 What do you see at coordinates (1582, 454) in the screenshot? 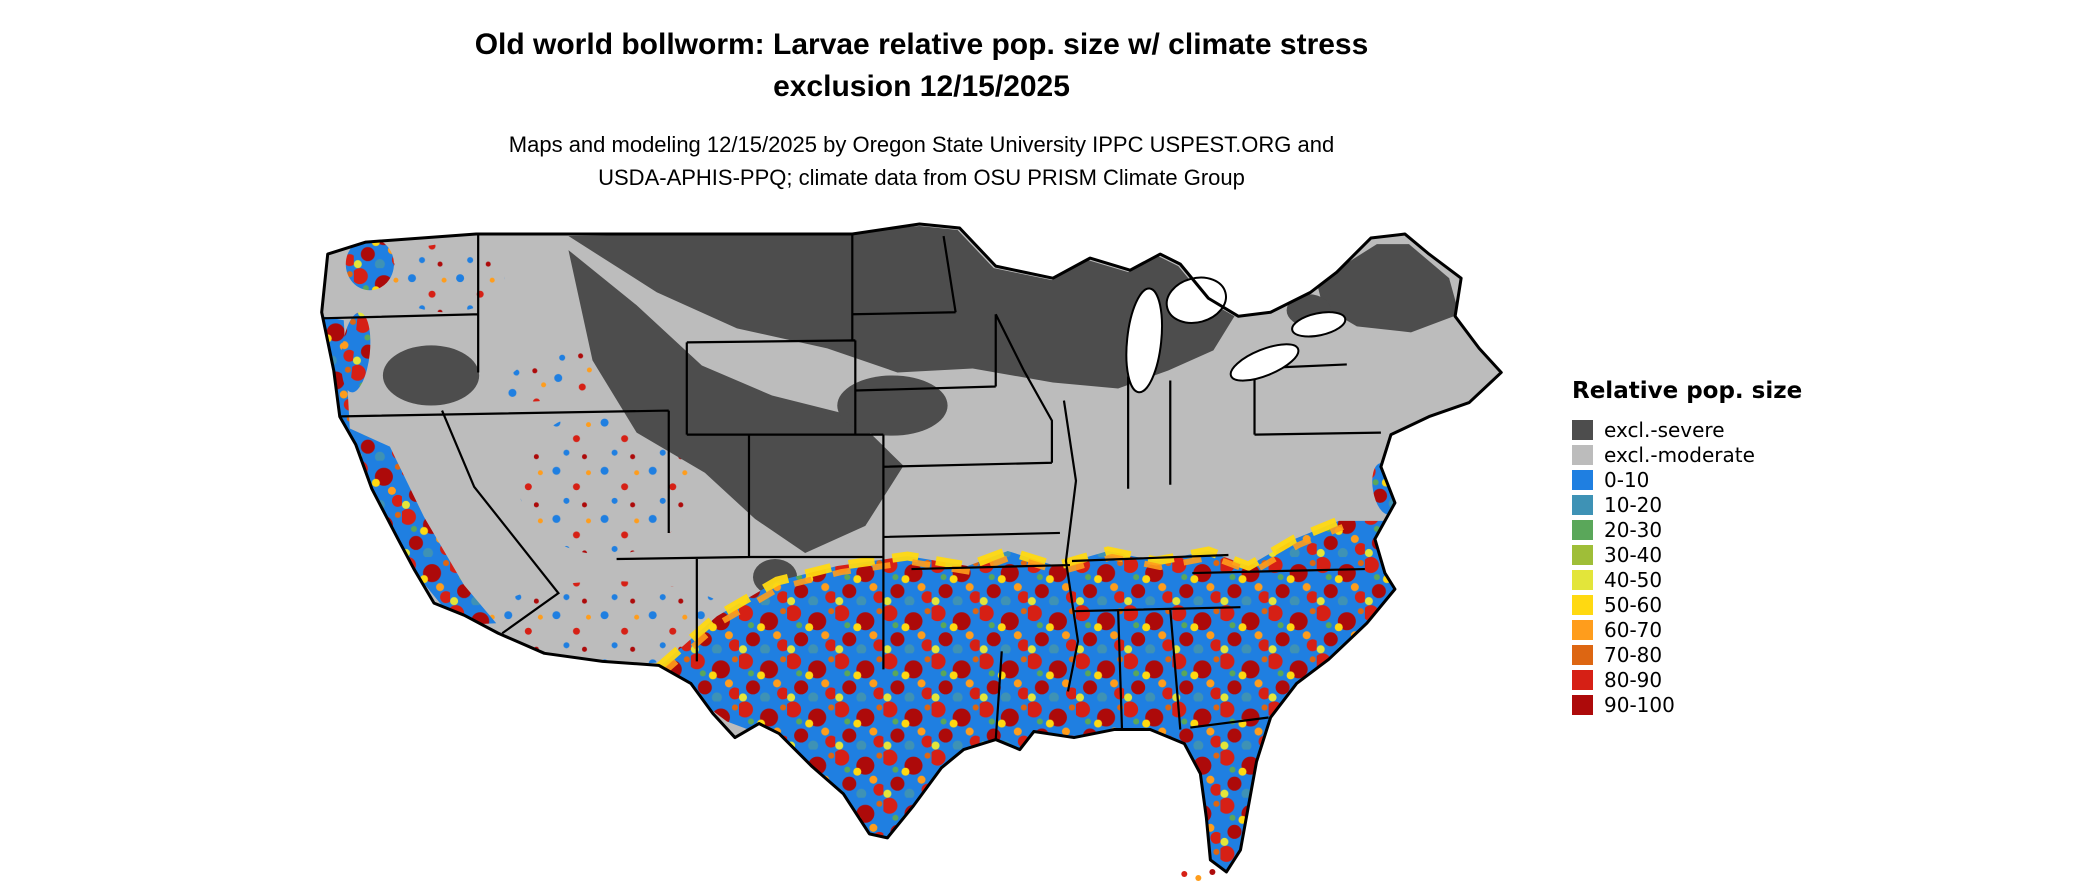
I see `legend-swatch-excl-moderate` at bounding box center [1582, 454].